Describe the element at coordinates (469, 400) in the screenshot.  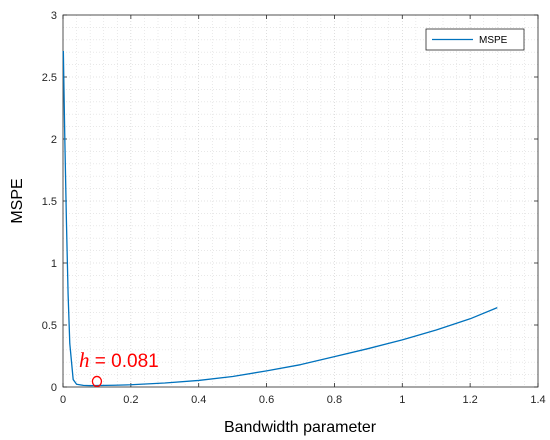
I see `x-tick-label: 1.2` at that location.